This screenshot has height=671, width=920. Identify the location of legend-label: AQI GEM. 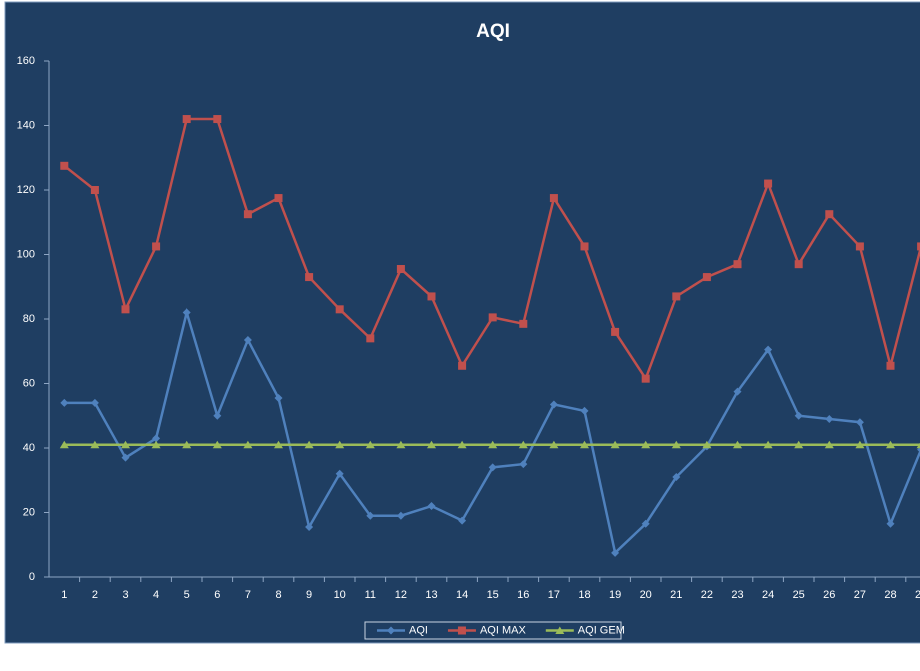
(601, 630).